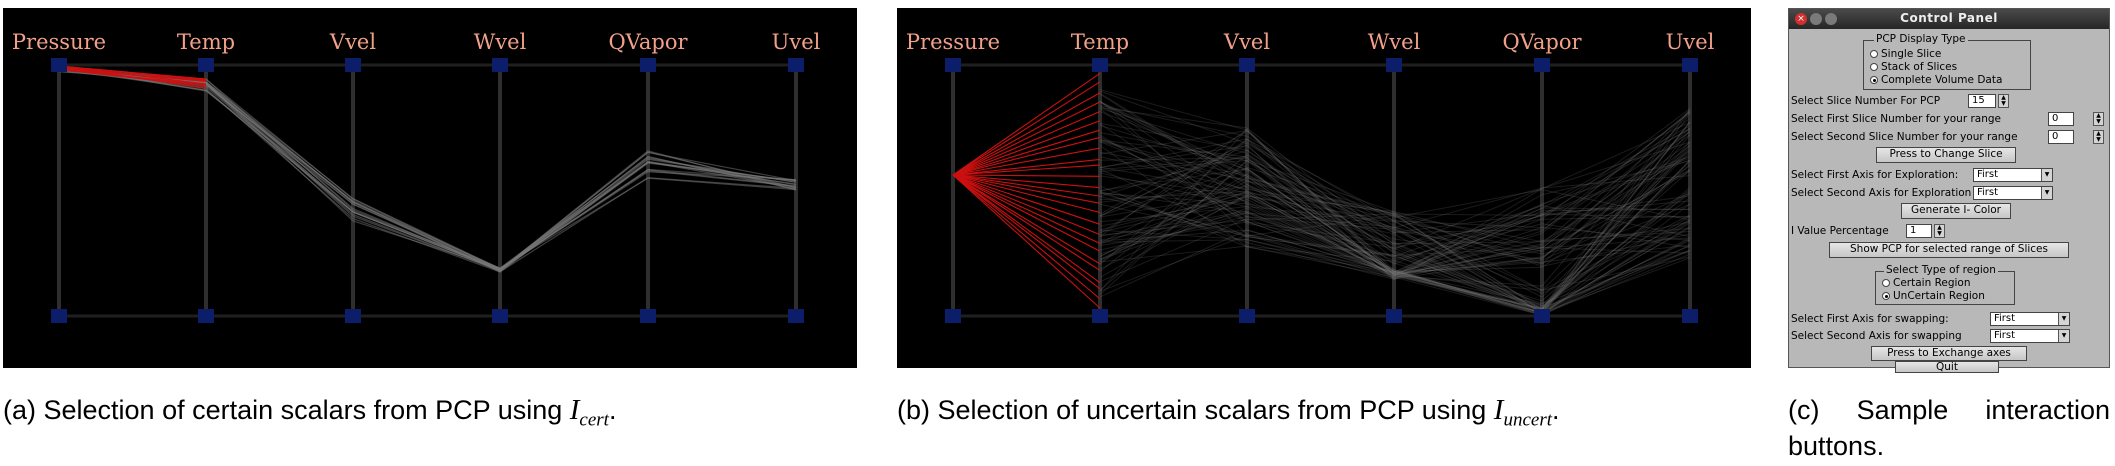  What do you see at coordinates (2061, 119) in the screenshot?
I see `first-slice-field: 0` at bounding box center [2061, 119].